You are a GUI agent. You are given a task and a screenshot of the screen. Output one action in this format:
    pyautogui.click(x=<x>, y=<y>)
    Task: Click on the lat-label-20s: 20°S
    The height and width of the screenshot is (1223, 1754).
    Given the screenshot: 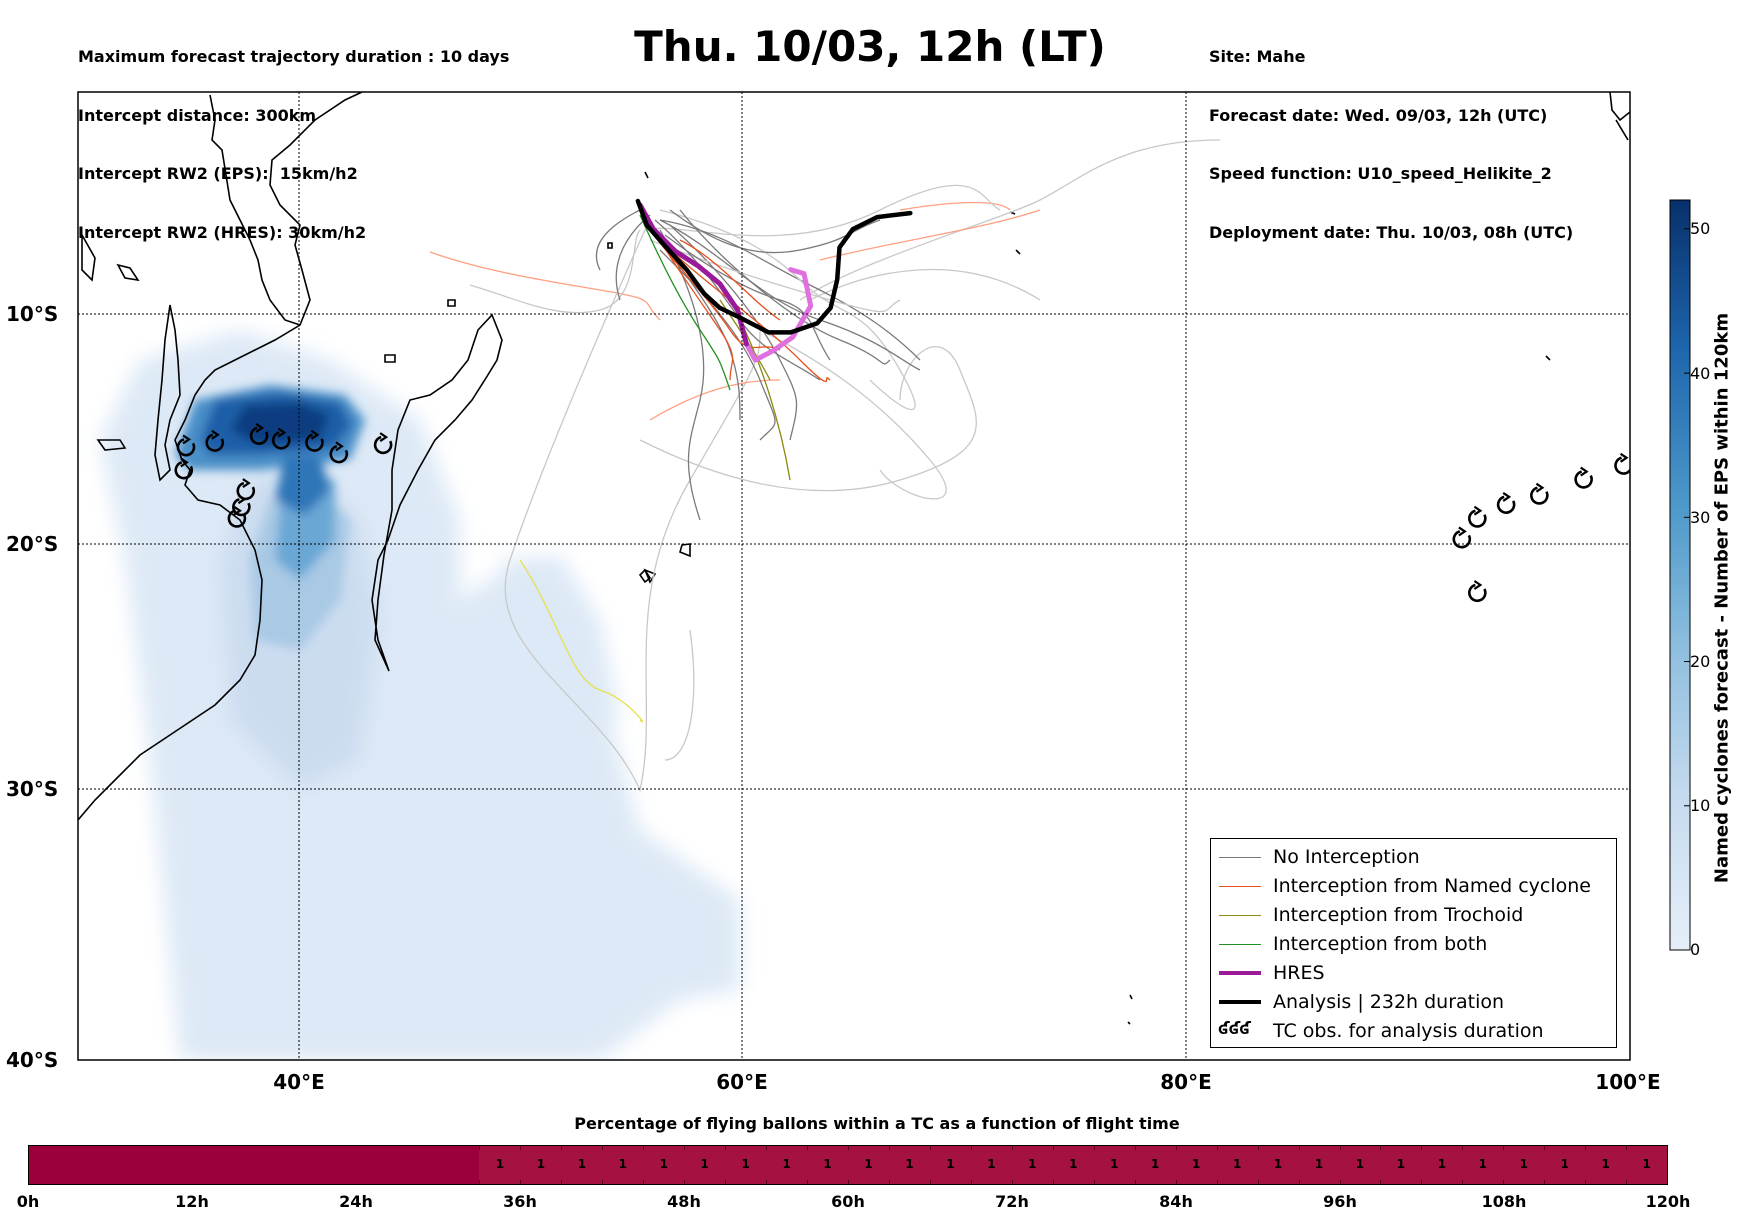 What is the action you would take?
    pyautogui.click(x=32, y=544)
    